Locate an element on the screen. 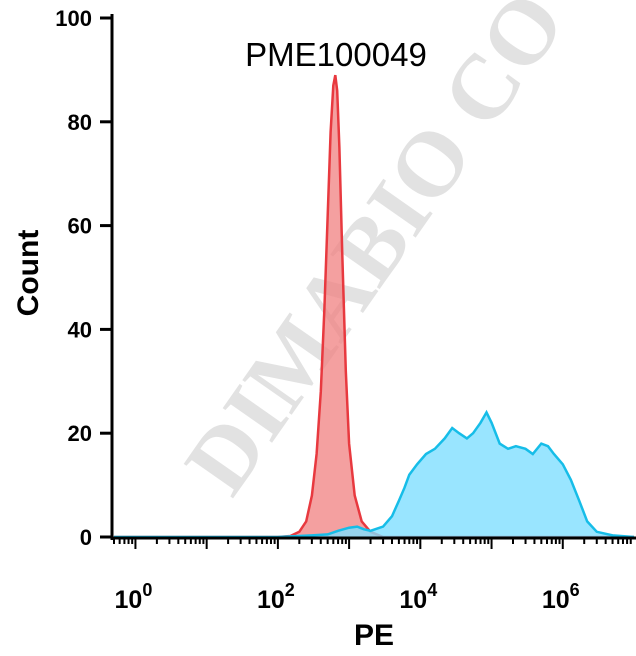  x-tick-label: 10⁴ is located at coordinates (418, 597).